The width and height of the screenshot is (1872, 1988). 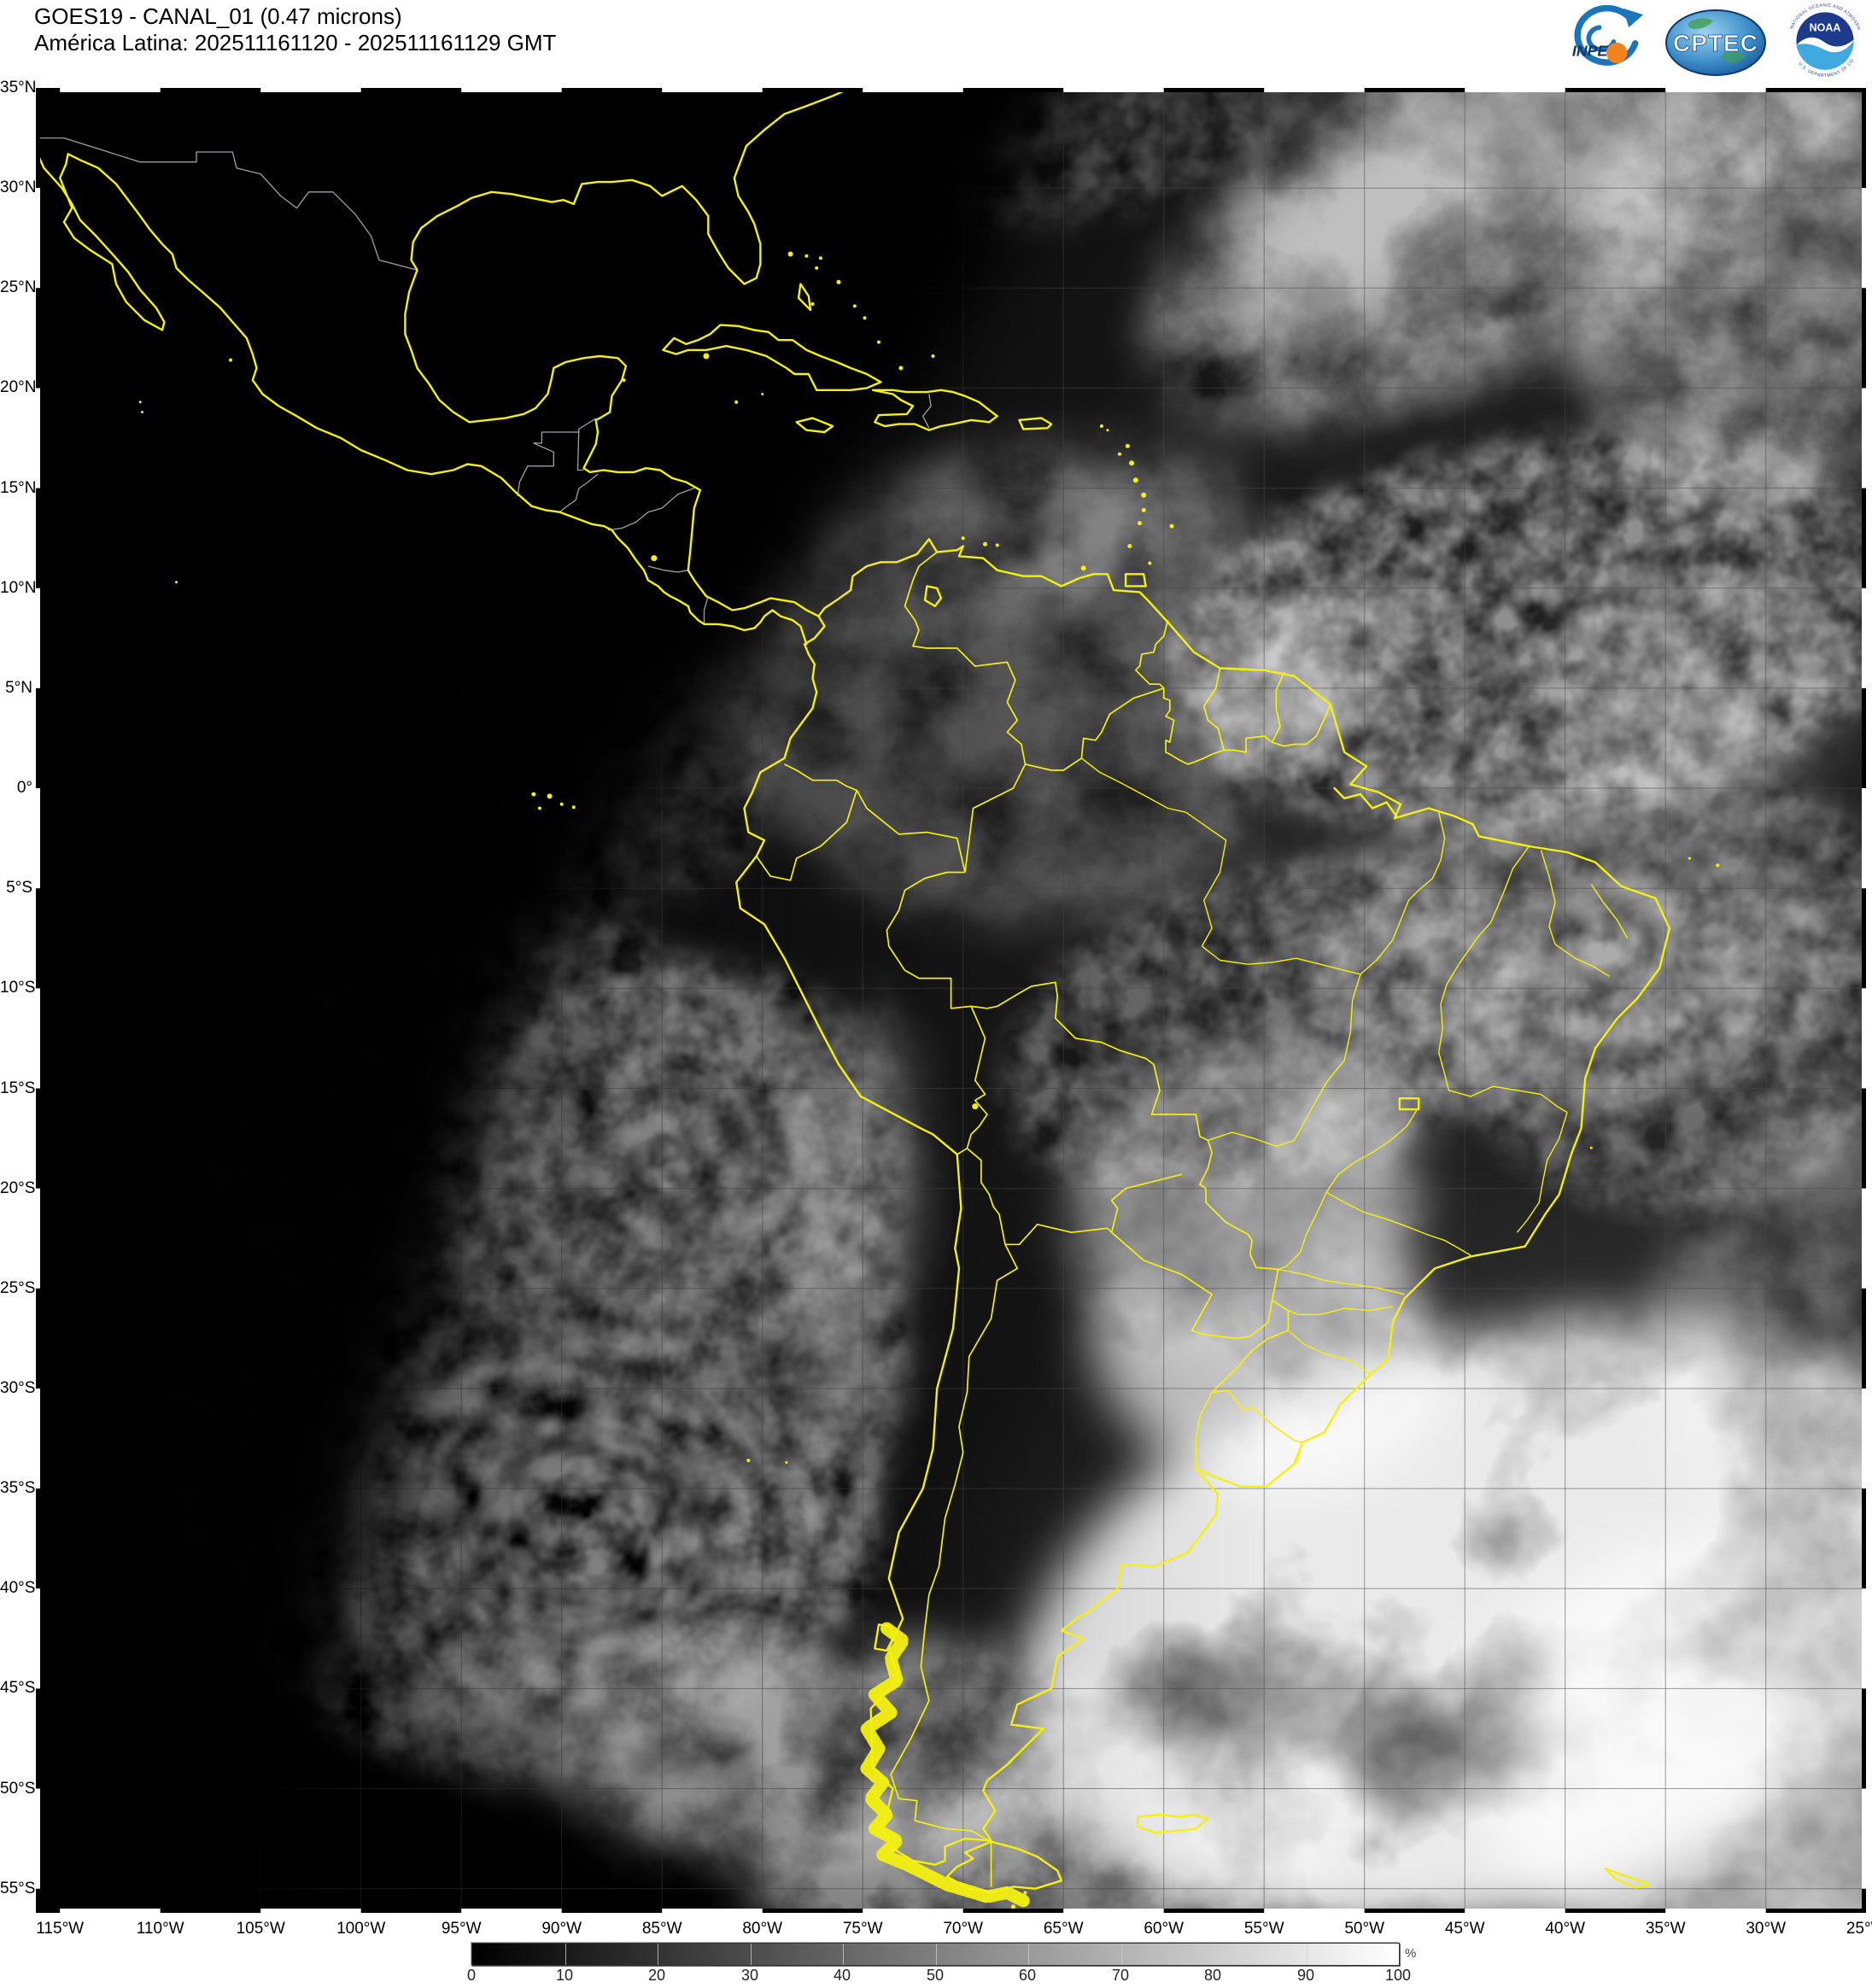 I want to click on colorbar-tick-label: 20, so click(x=656, y=1975).